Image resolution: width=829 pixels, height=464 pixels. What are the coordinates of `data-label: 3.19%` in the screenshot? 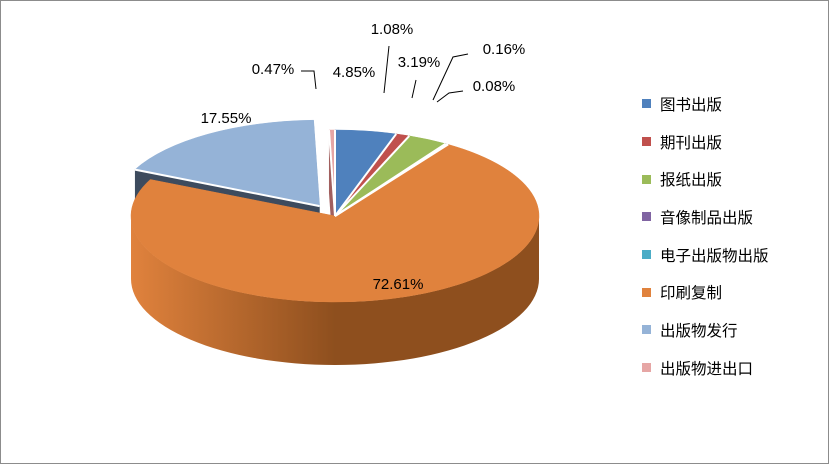 It's located at (419, 62).